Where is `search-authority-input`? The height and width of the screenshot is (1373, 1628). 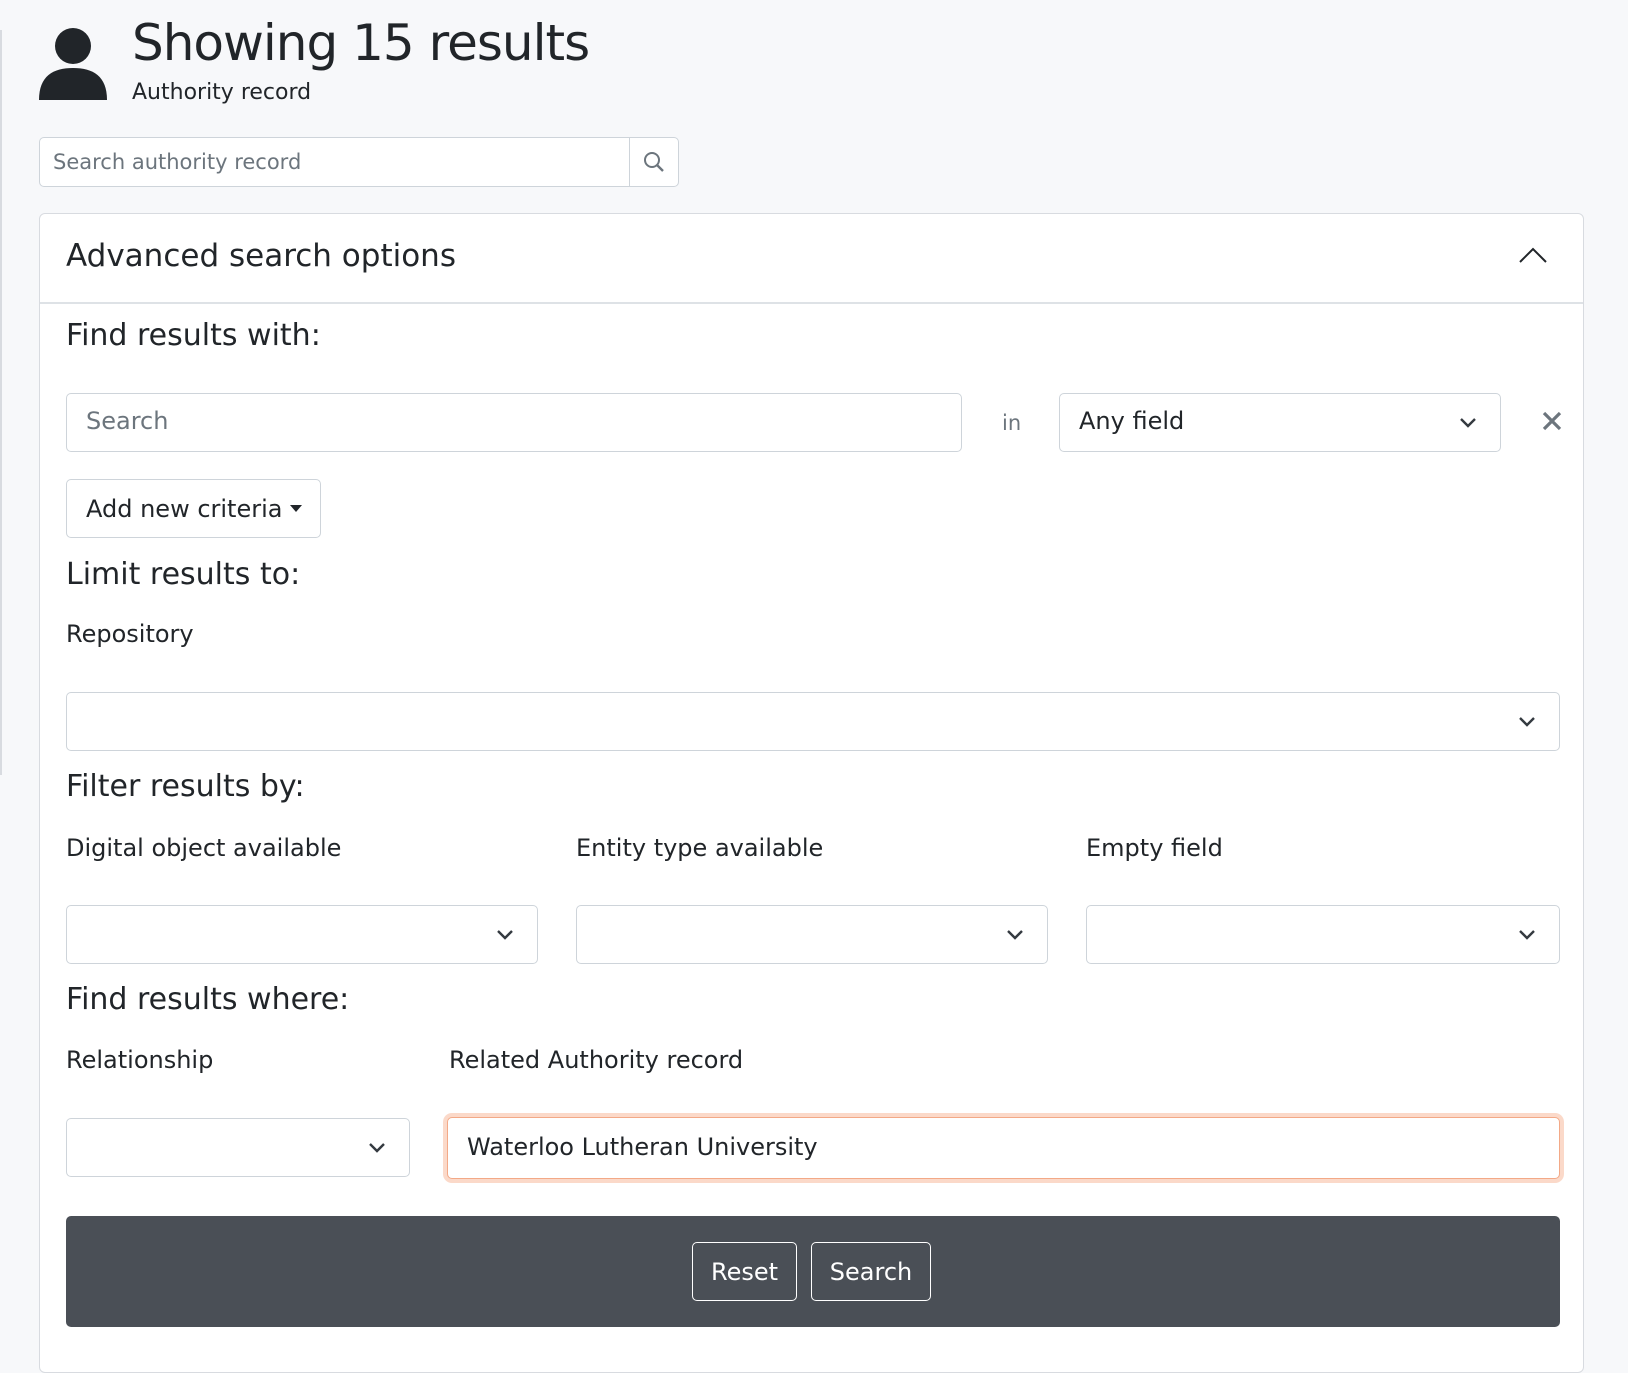
search-authority-input is located at coordinates (334, 162).